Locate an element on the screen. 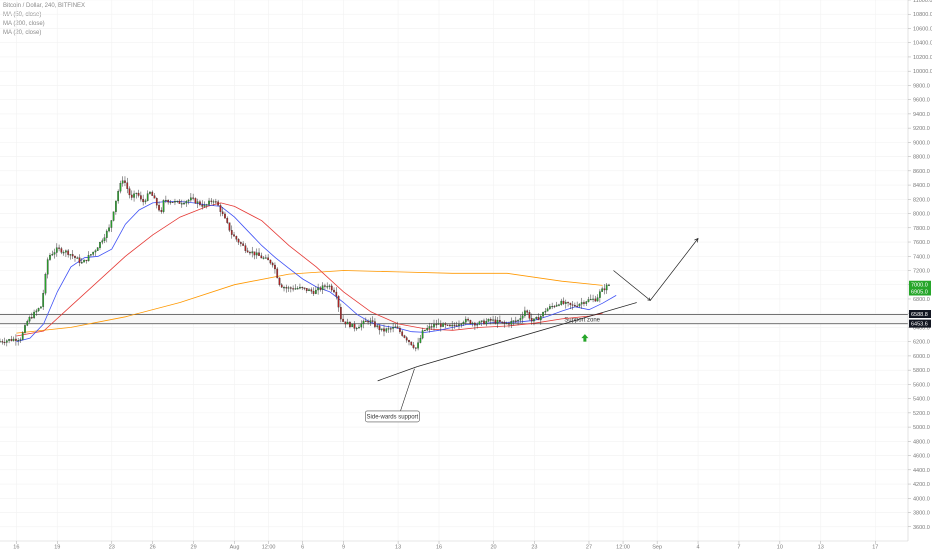 This screenshot has width=932, height=550. x-tick-label: 7 is located at coordinates (738, 547).